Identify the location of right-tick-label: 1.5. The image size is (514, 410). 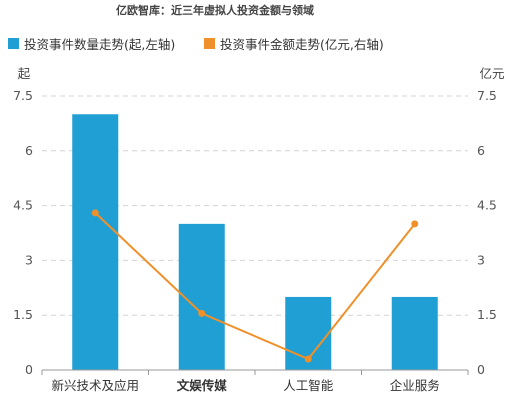
(487, 314).